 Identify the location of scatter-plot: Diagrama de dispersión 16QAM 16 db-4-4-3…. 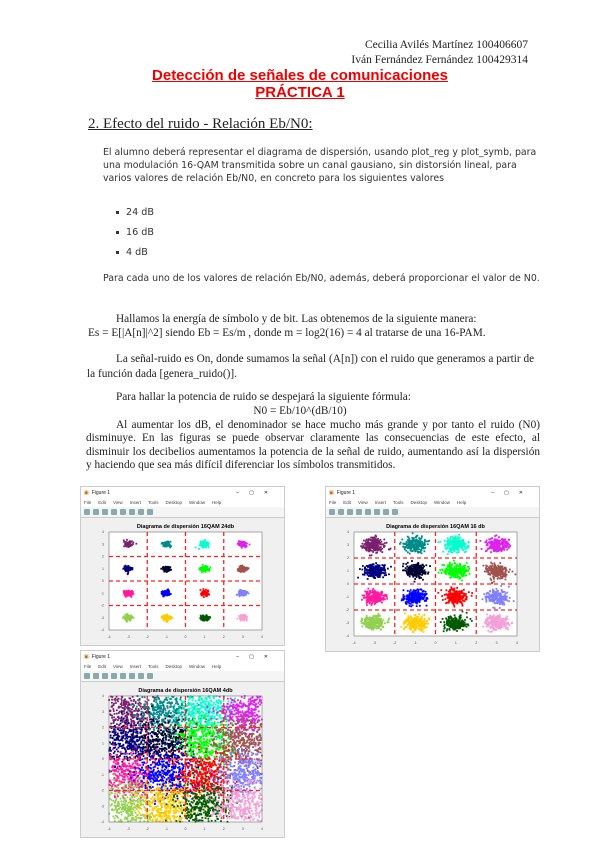
(432, 584).